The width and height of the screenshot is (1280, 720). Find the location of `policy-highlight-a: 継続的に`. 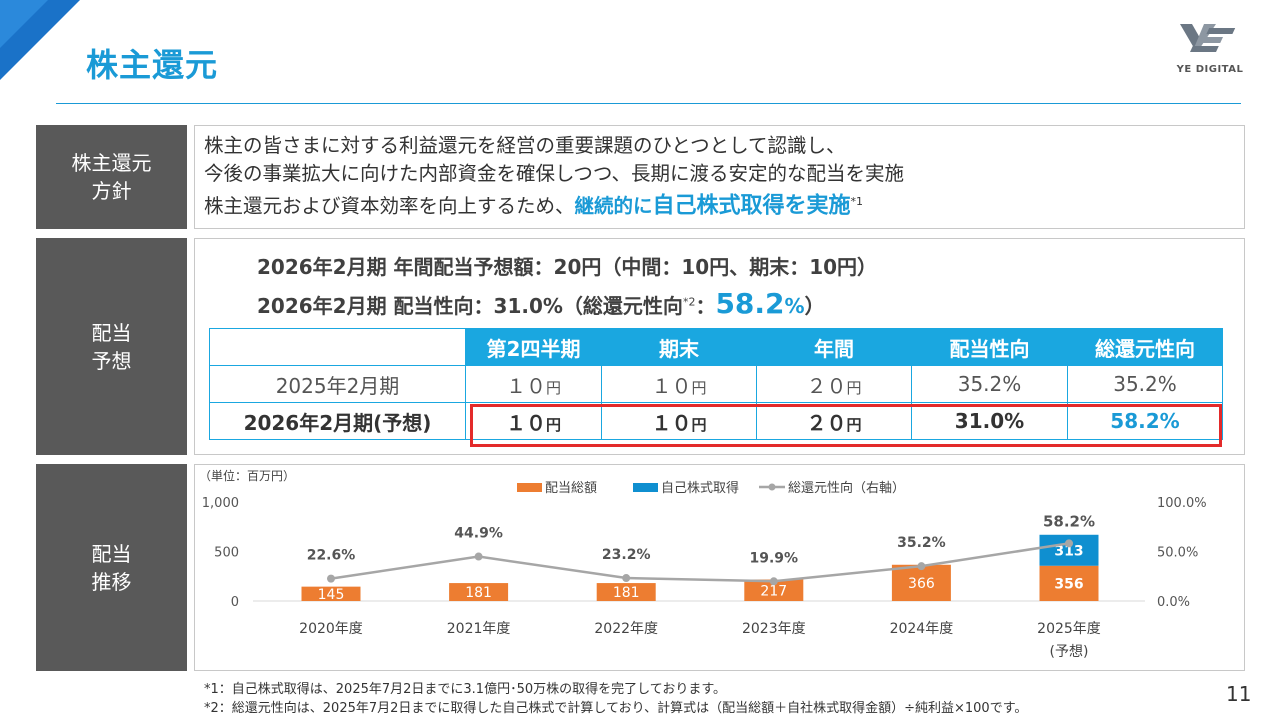

policy-highlight-a: 継続的に is located at coordinates (613, 206).